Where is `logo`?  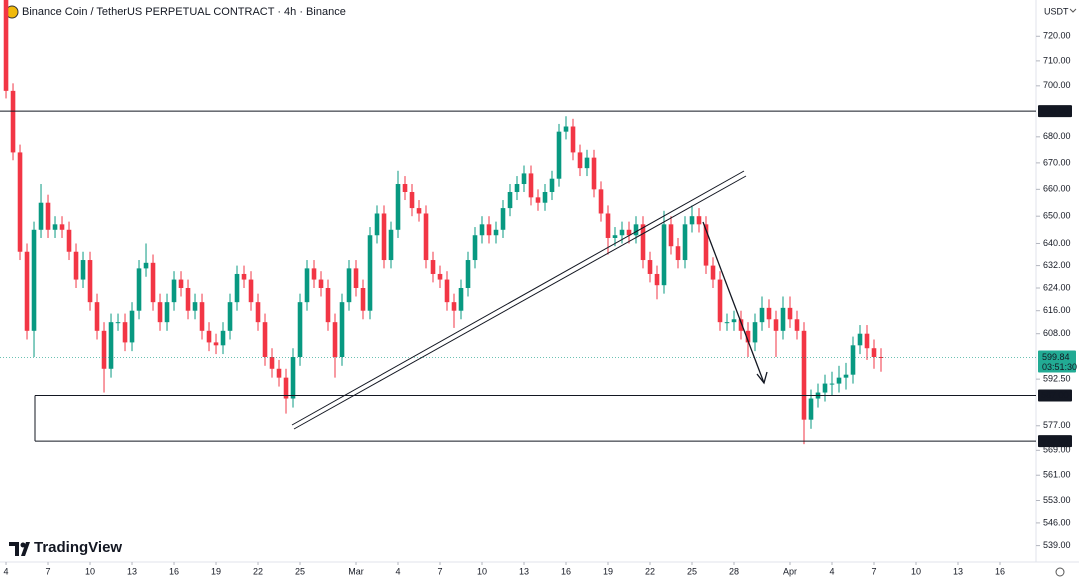 logo is located at coordinates (19, 549).